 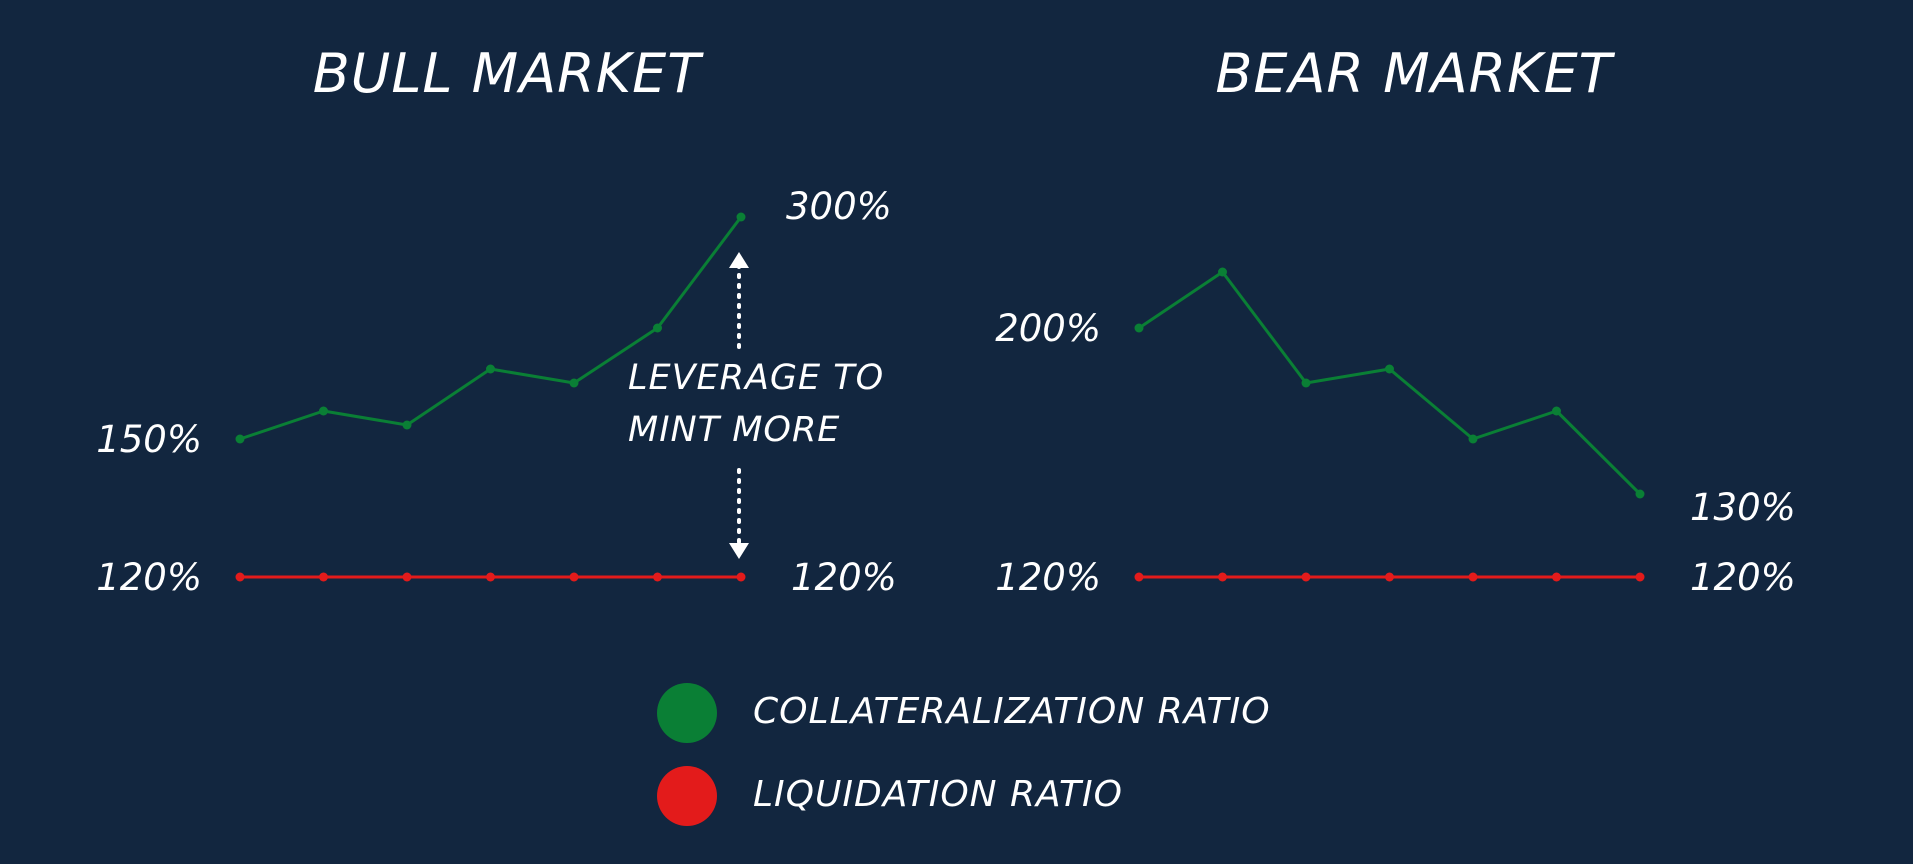 I want to click on legend-label-collateralization: COLLATERALIZATION RATIO, so click(x=1012, y=711).